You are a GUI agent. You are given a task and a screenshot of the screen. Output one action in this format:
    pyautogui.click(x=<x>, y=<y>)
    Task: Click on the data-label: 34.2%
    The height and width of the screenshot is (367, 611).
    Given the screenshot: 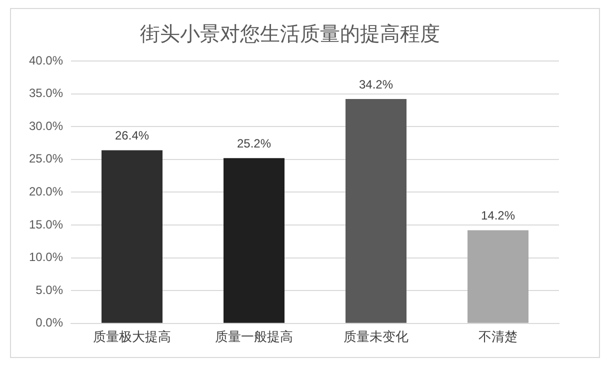 What is the action you would take?
    pyautogui.click(x=376, y=84)
    